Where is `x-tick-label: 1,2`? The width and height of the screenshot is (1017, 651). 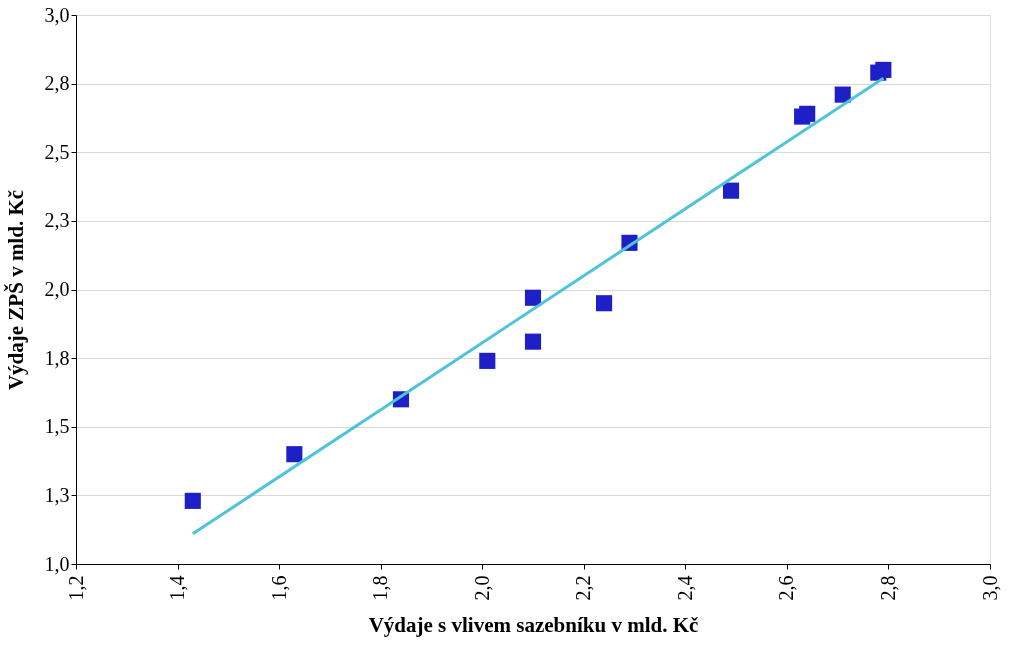
x-tick-label: 1,2 is located at coordinates (75, 588).